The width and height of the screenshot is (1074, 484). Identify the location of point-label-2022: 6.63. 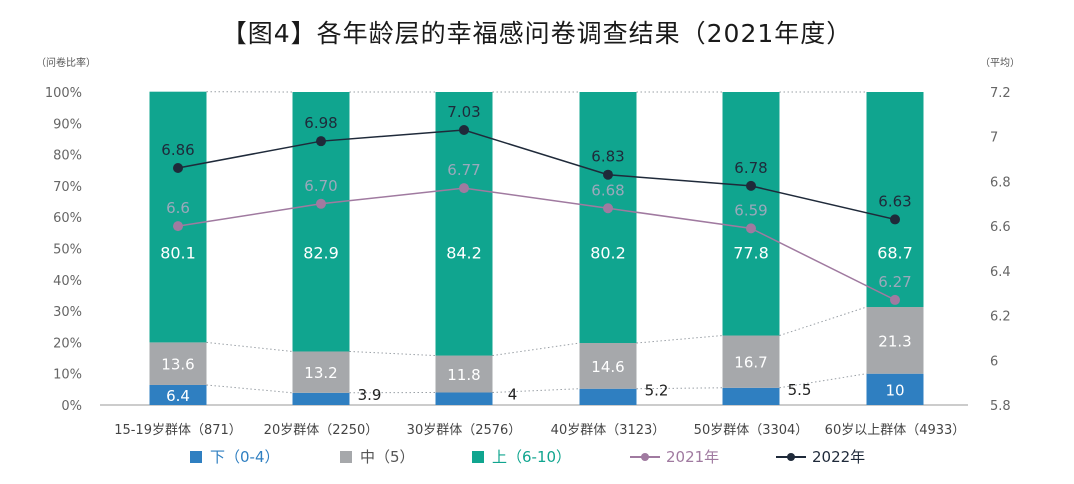
(894, 201).